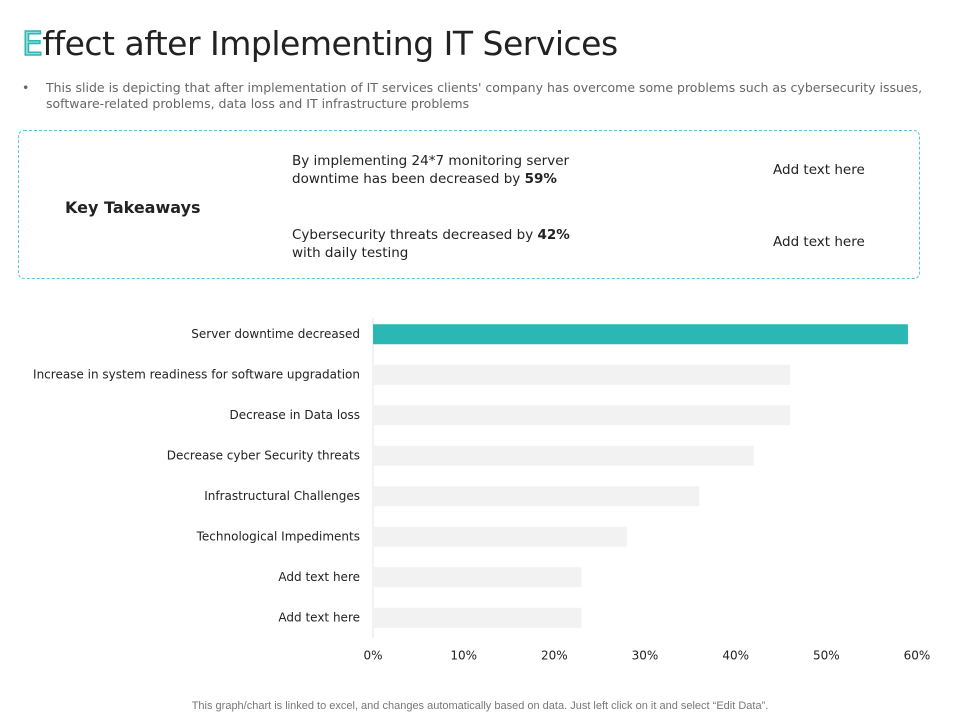 The height and width of the screenshot is (720, 960). Describe the element at coordinates (645, 656) in the screenshot. I see `x-tick-label: 30%` at that location.